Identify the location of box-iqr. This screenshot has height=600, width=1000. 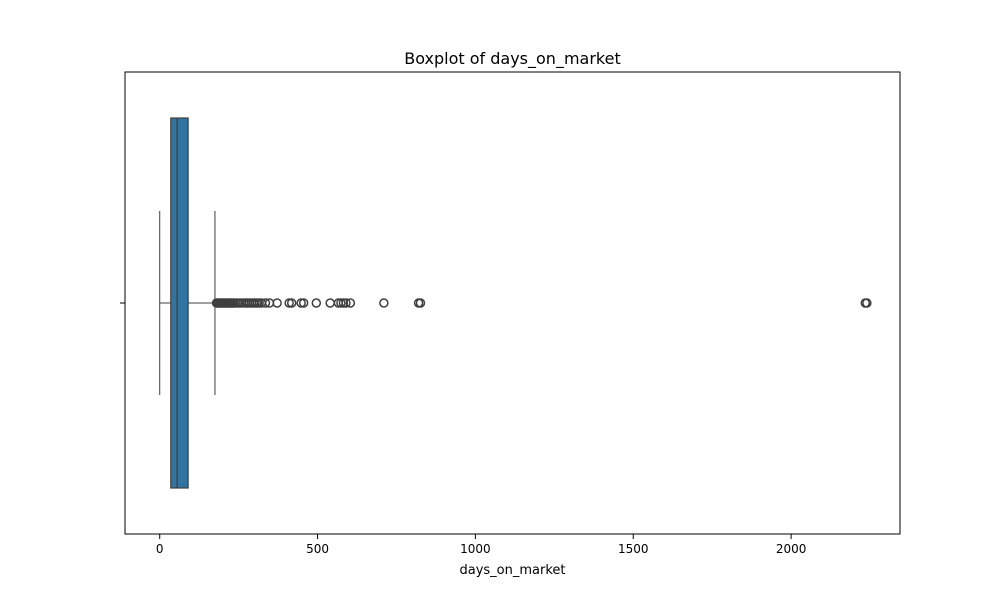
(179, 303).